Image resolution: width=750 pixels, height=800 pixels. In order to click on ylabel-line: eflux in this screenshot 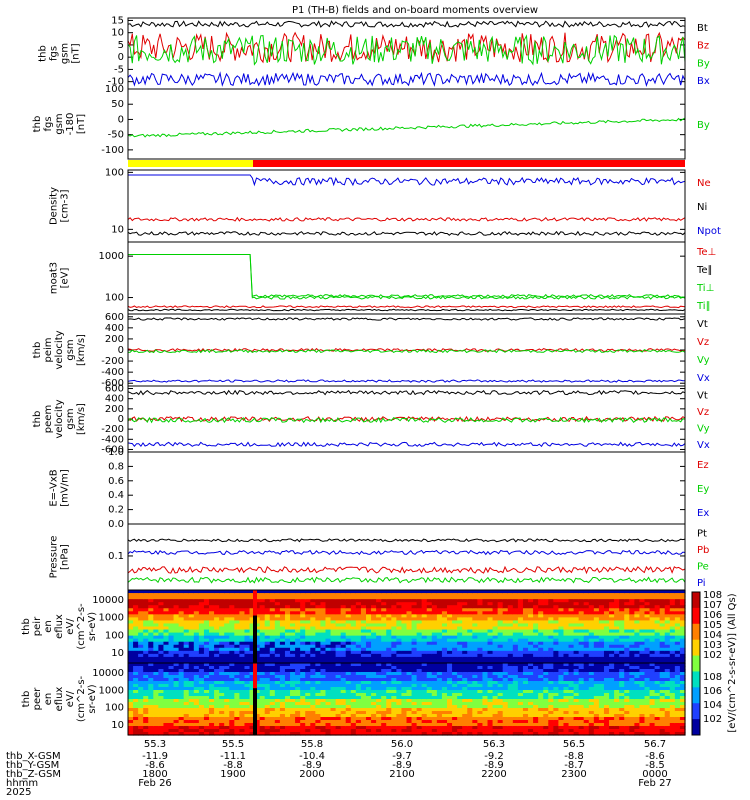, I will do `click(59, 699)`.